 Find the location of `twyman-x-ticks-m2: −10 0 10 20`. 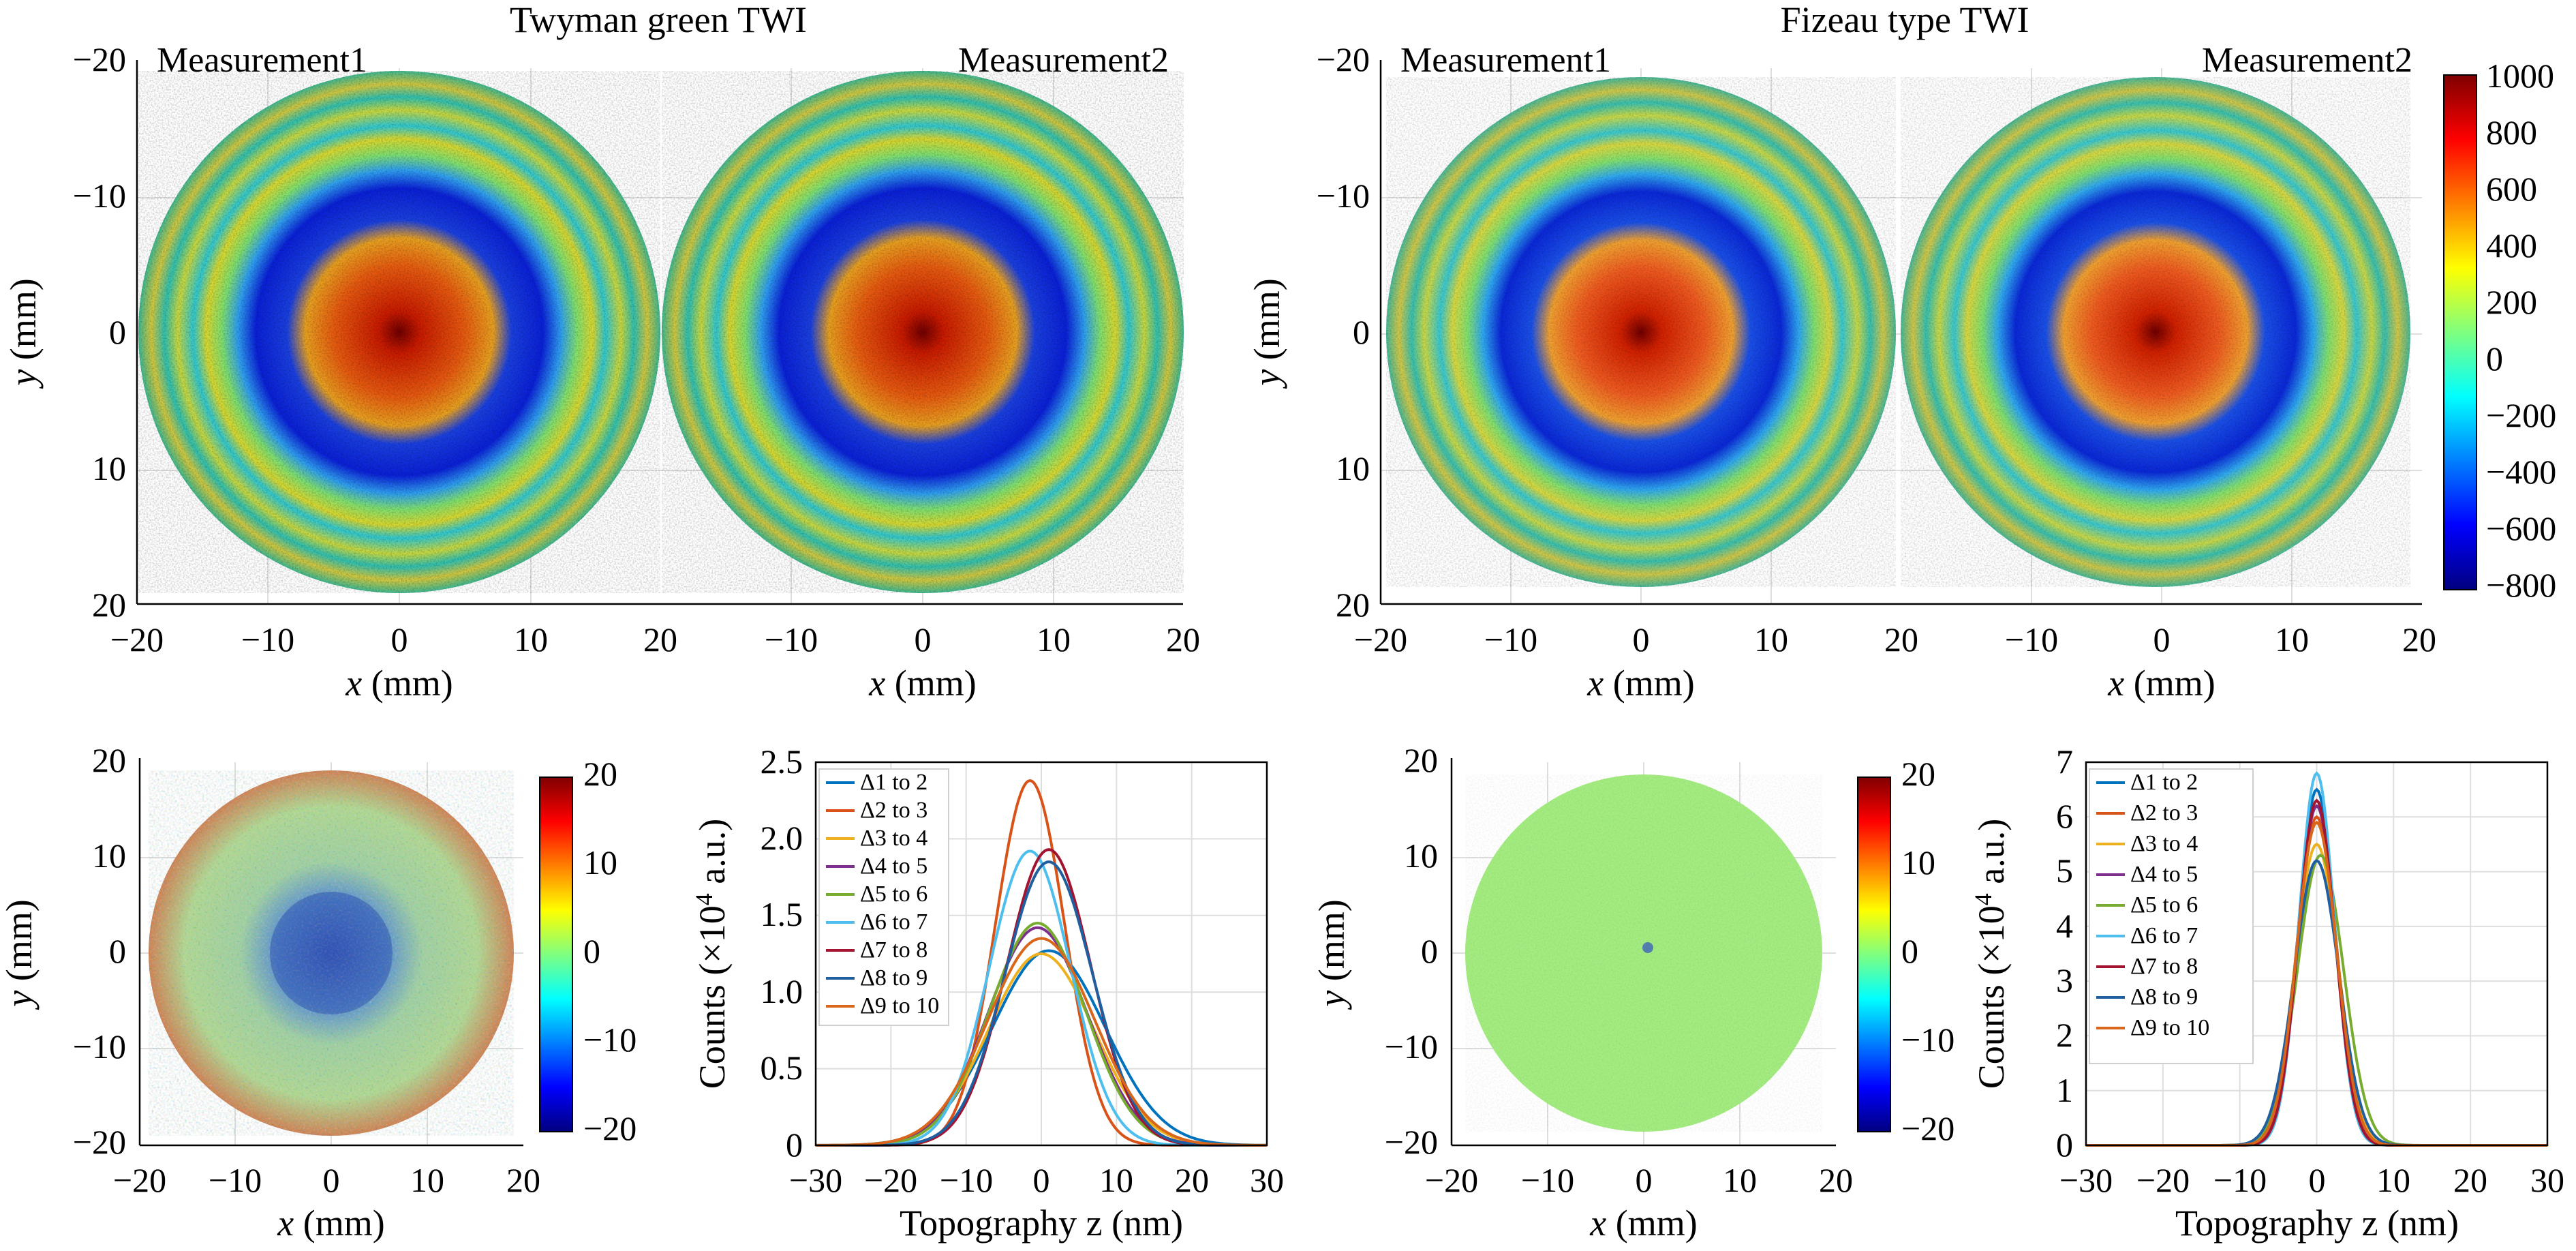

twyman-x-ticks-m2: −10 0 10 20 is located at coordinates (982, 639).